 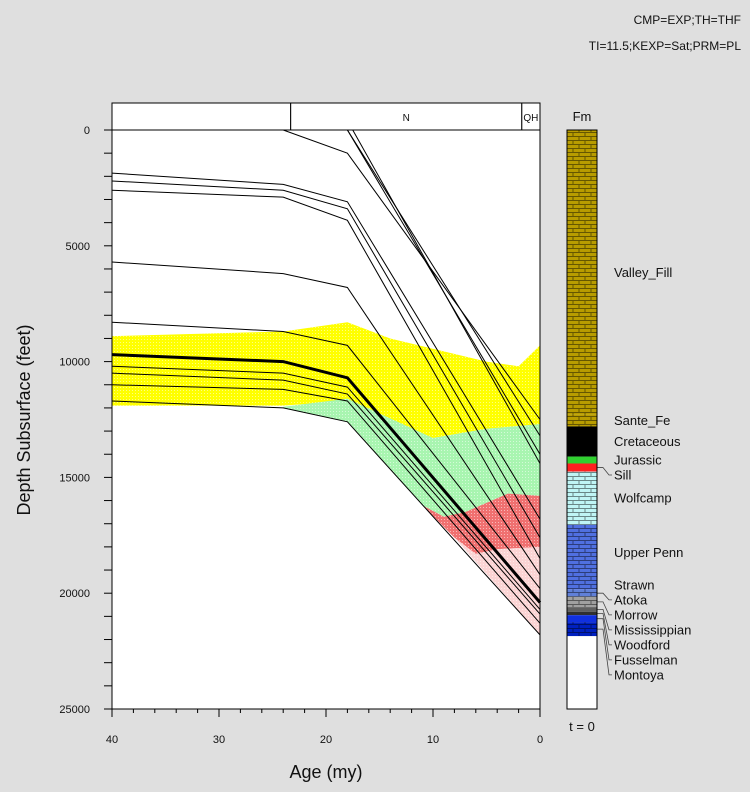 I want to click on column-title: Fm, so click(x=582, y=116).